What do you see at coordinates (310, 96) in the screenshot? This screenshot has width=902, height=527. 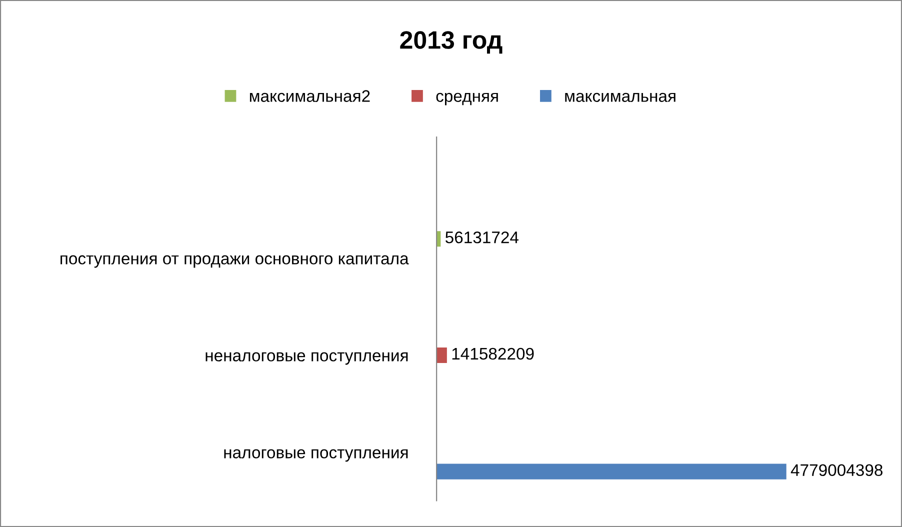 I see `legend-label: максимальная2` at bounding box center [310, 96].